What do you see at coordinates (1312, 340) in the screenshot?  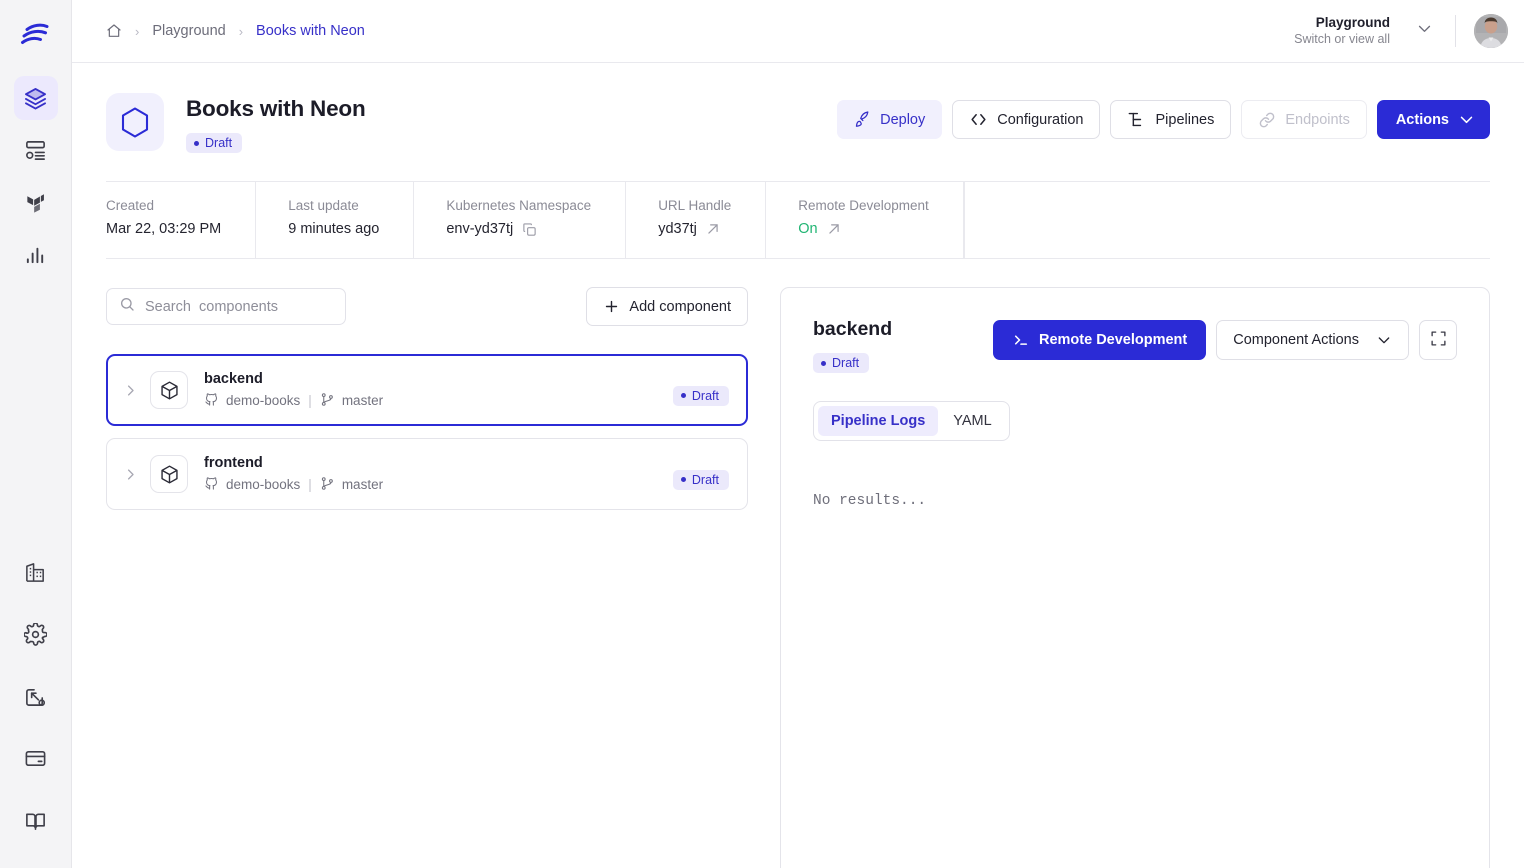 I see `component-actions-button: Component Actions` at bounding box center [1312, 340].